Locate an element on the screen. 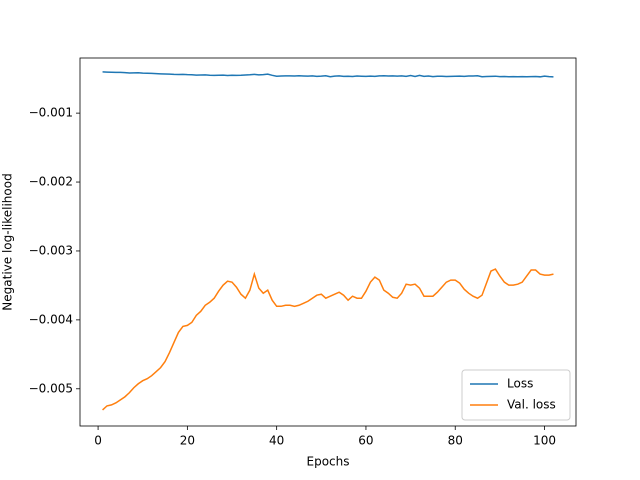 The width and height of the screenshot is (640, 480). legend-label: Val. loss is located at coordinates (531, 405).